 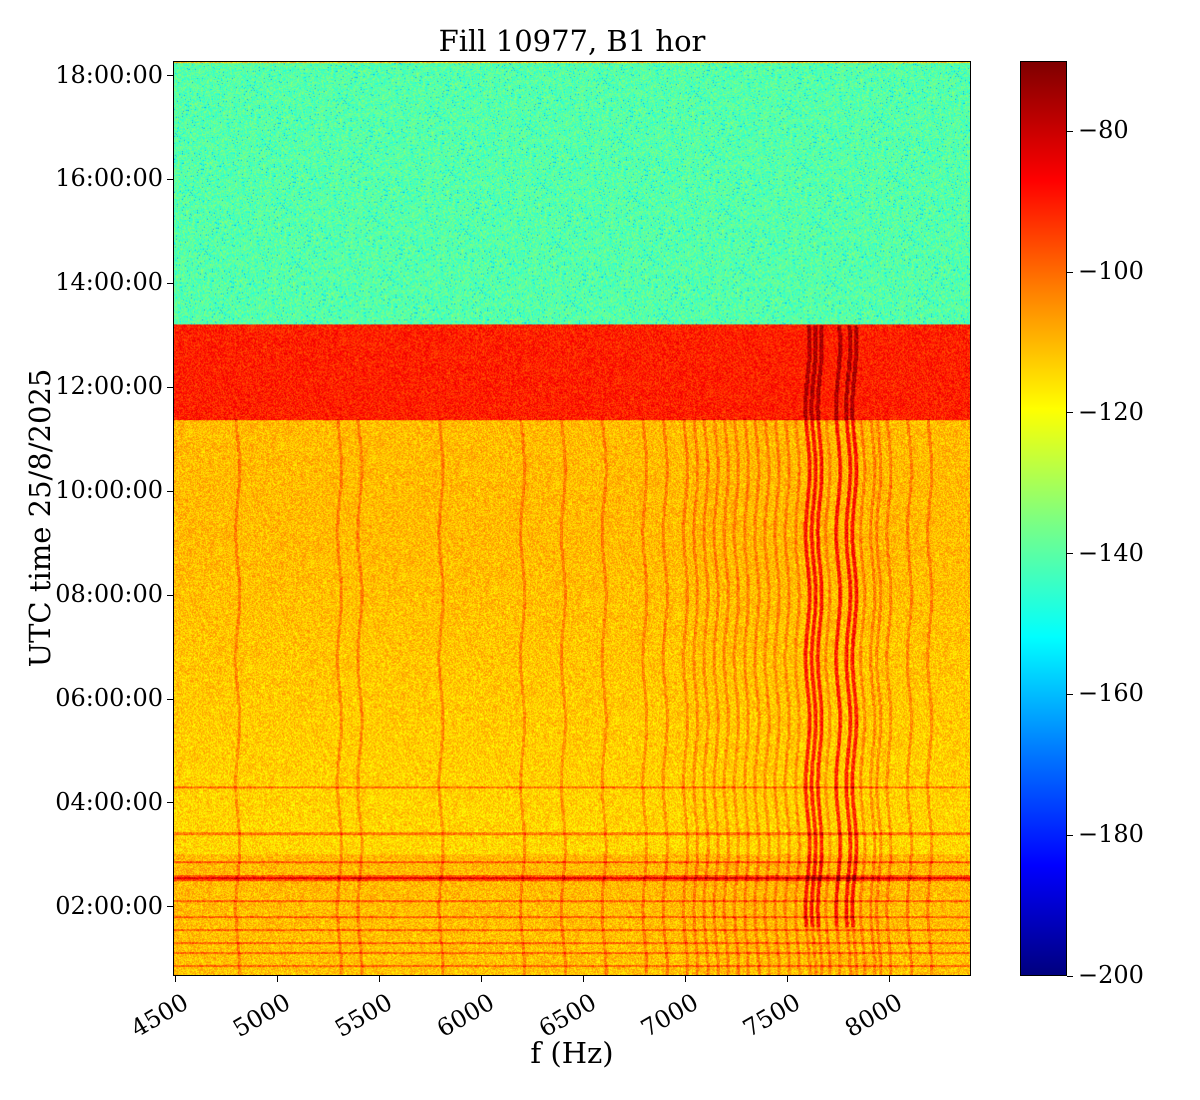 What do you see at coordinates (364, 1015) in the screenshot?
I see `x-tick-label: 5500` at bounding box center [364, 1015].